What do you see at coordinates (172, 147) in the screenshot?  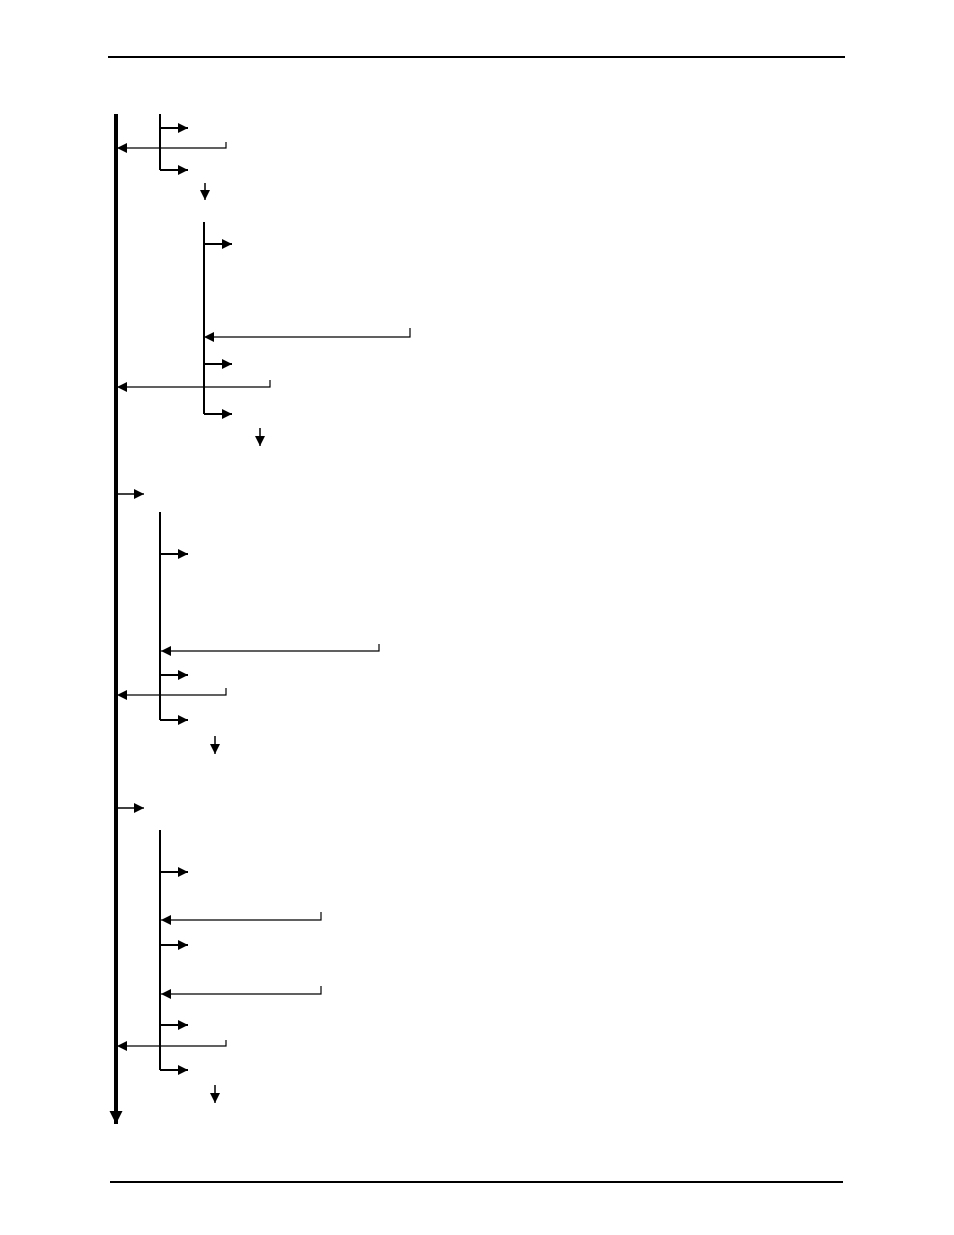 I see `section-1-return-arrow` at bounding box center [172, 147].